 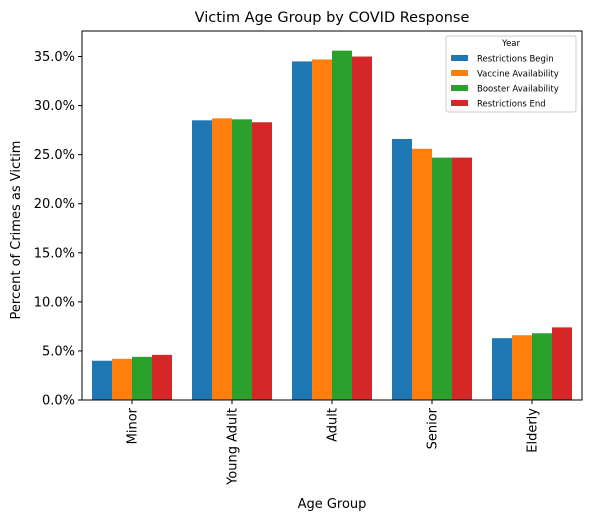 I want to click on y-tick-label: 35.0%, so click(x=54, y=57).